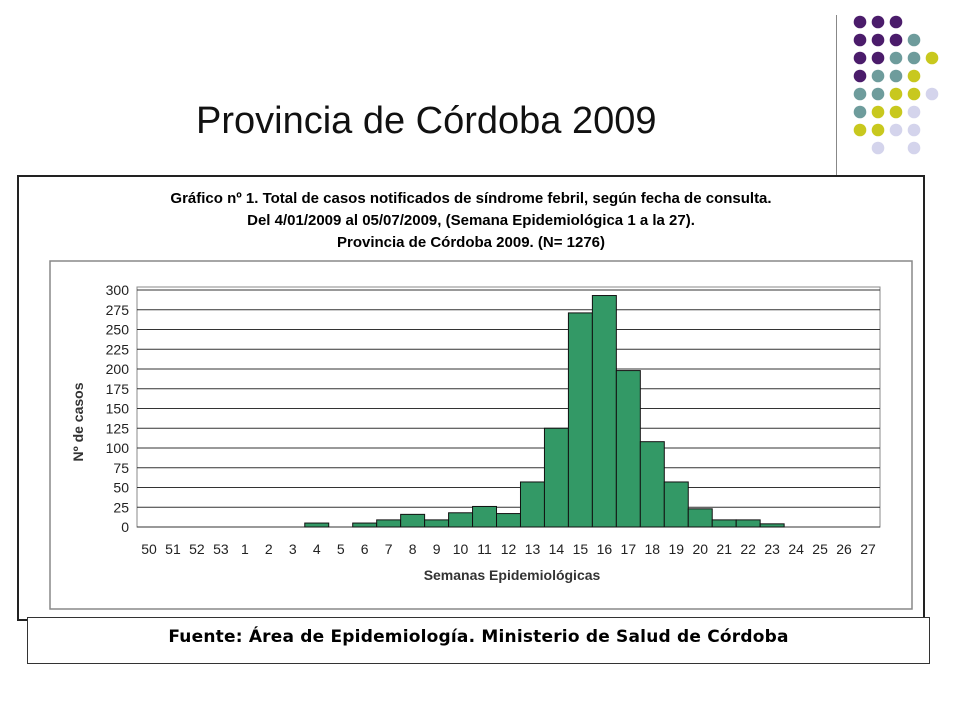 The height and width of the screenshot is (720, 960). I want to click on x-tick-label: 8, so click(413, 549).